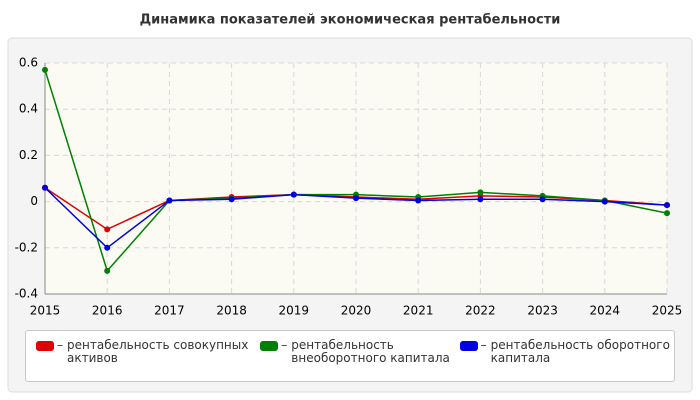  Describe the element at coordinates (418, 311) in the screenshot. I see `x-tick-label: 2021` at that location.